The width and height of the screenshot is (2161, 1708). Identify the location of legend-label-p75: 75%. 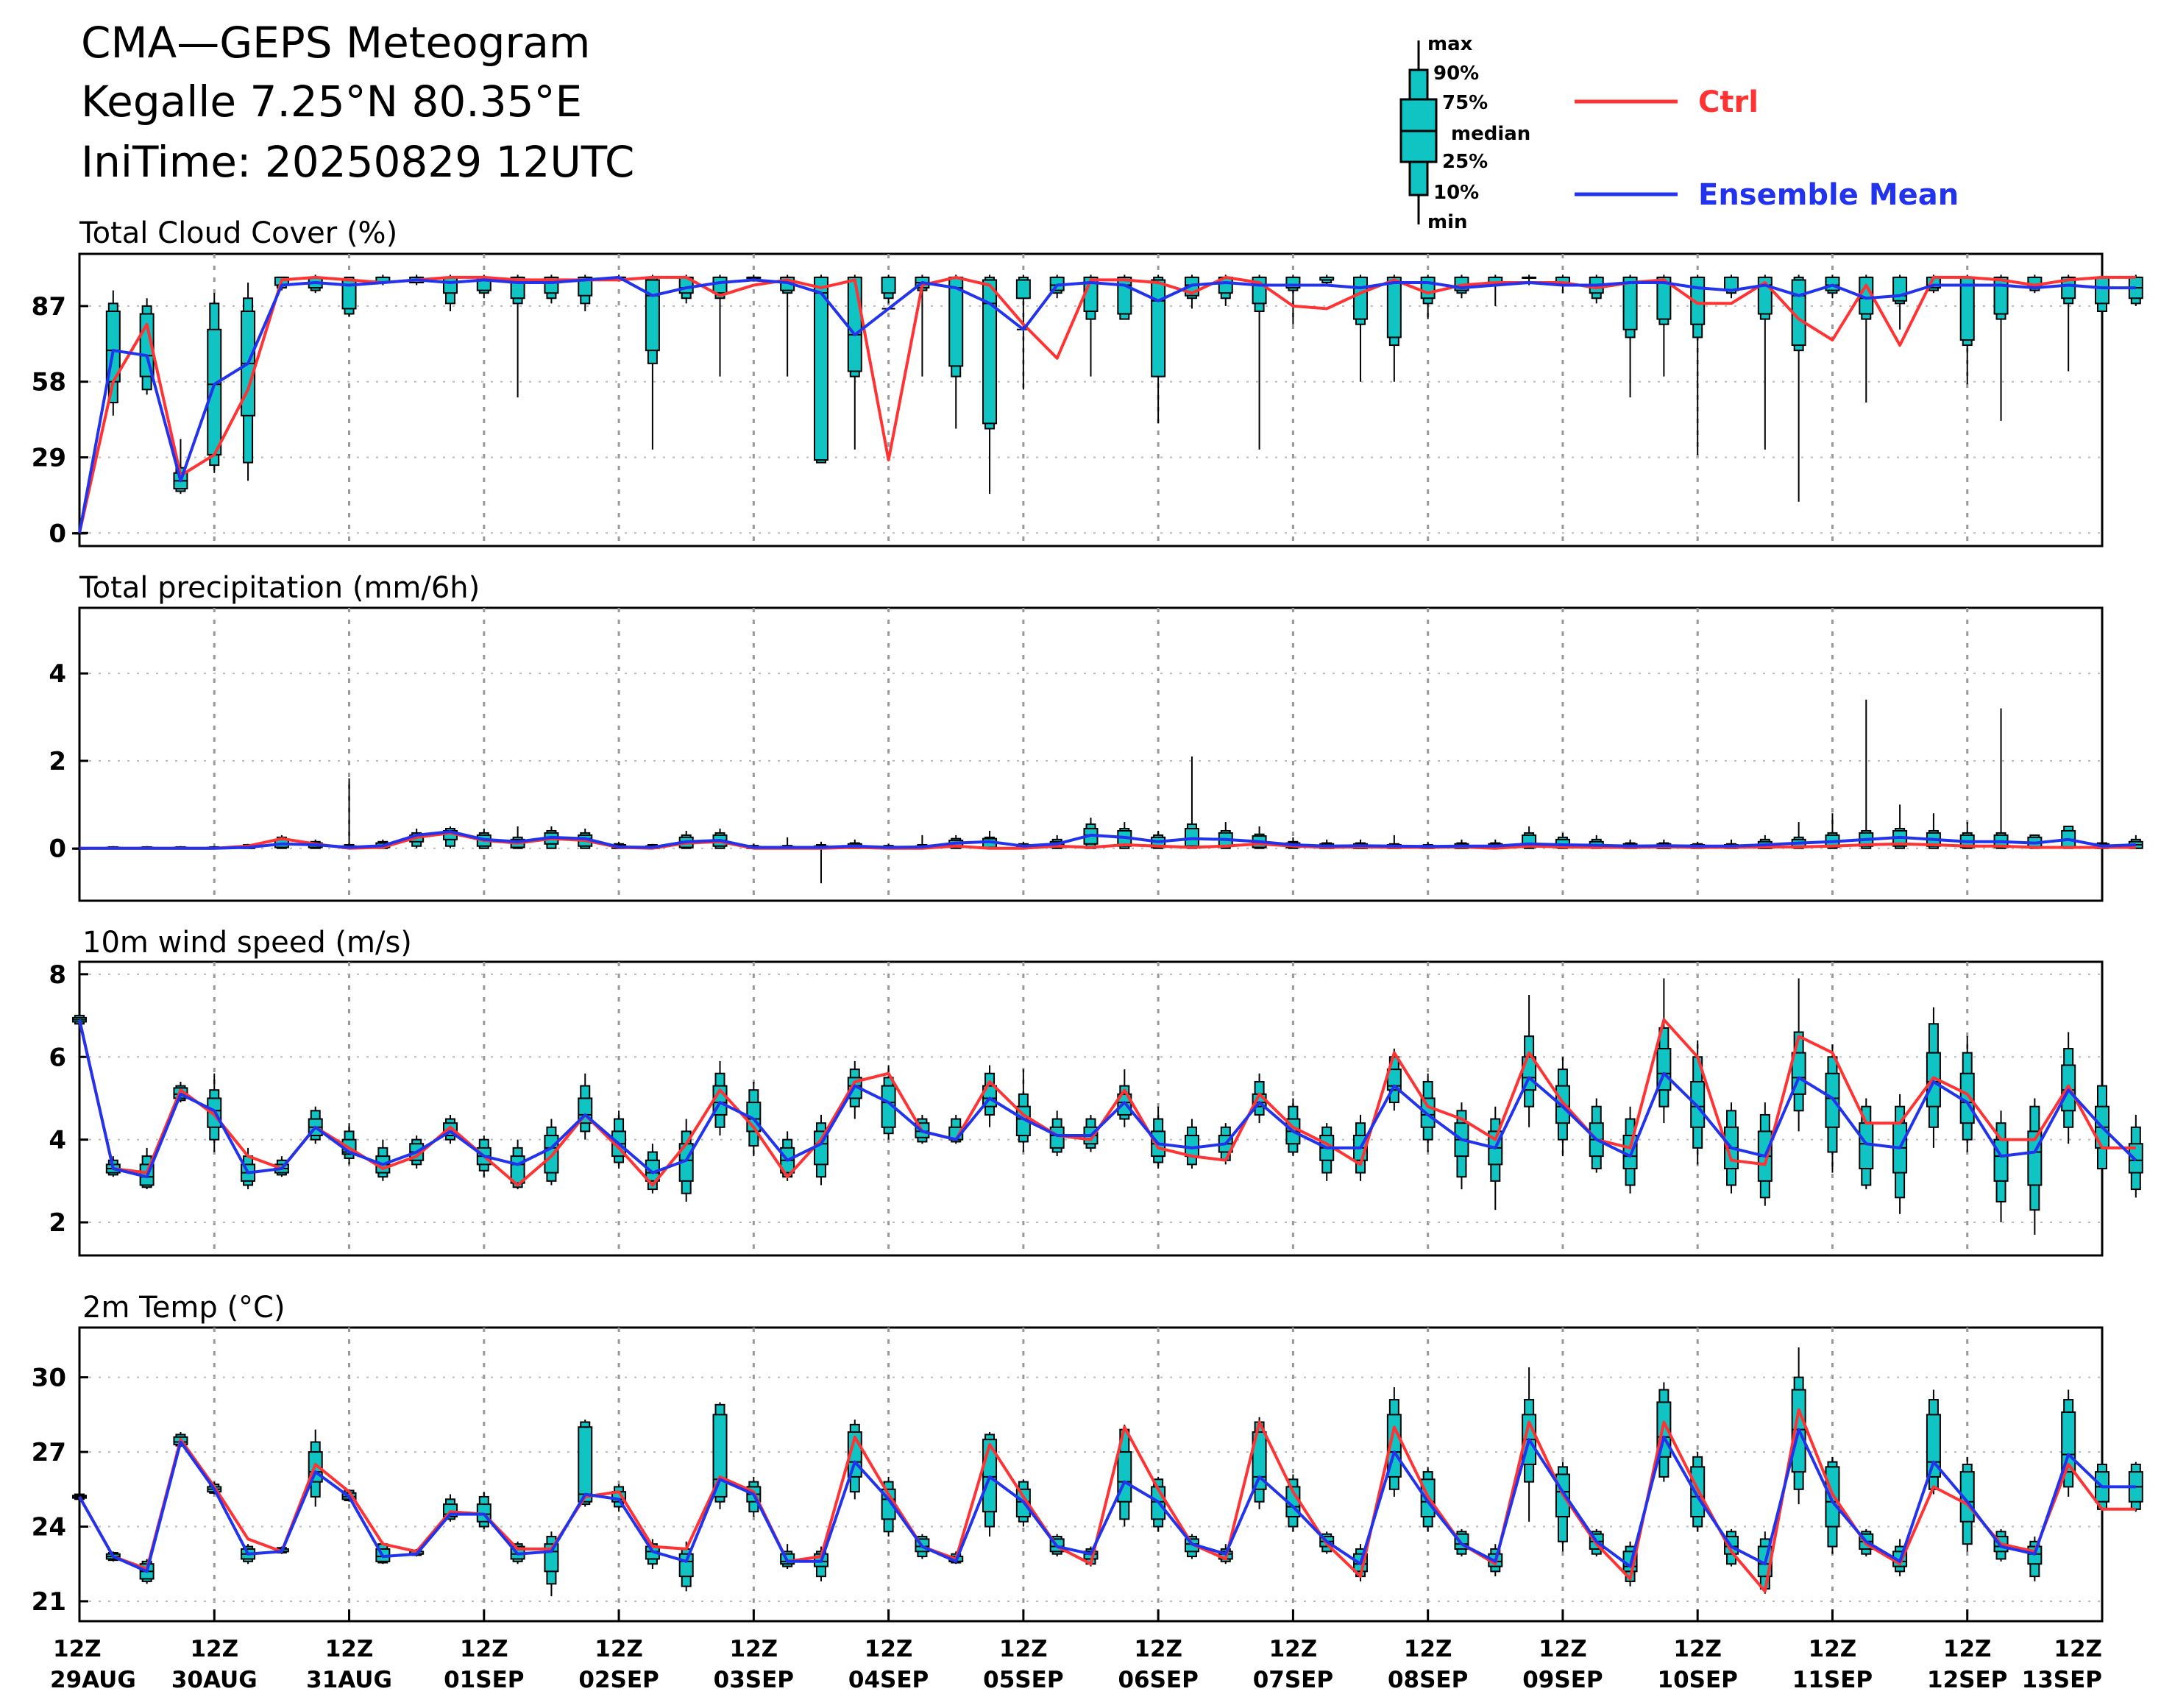
(1465, 103).